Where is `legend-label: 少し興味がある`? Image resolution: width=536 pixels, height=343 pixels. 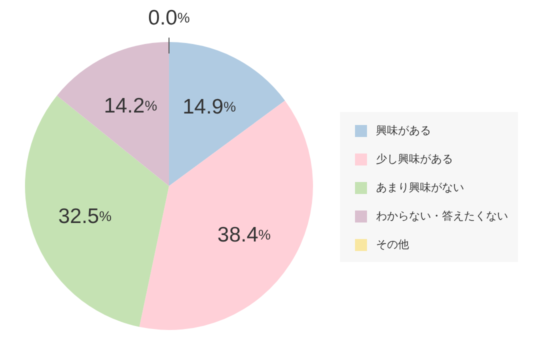
legend-label: 少し興味がある is located at coordinates (414, 159).